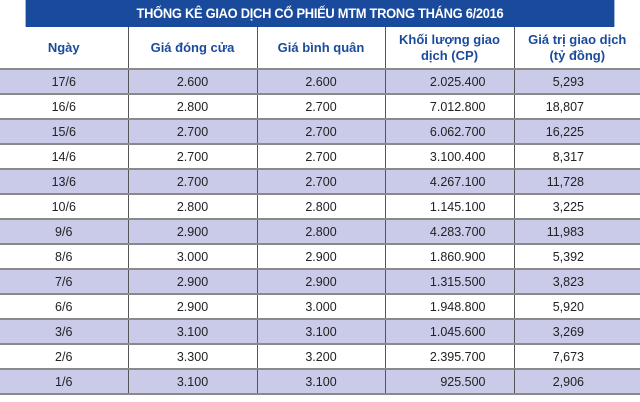 The height and width of the screenshot is (402, 640). I want to click on cell-trading-value: 16,225, so click(576, 132).